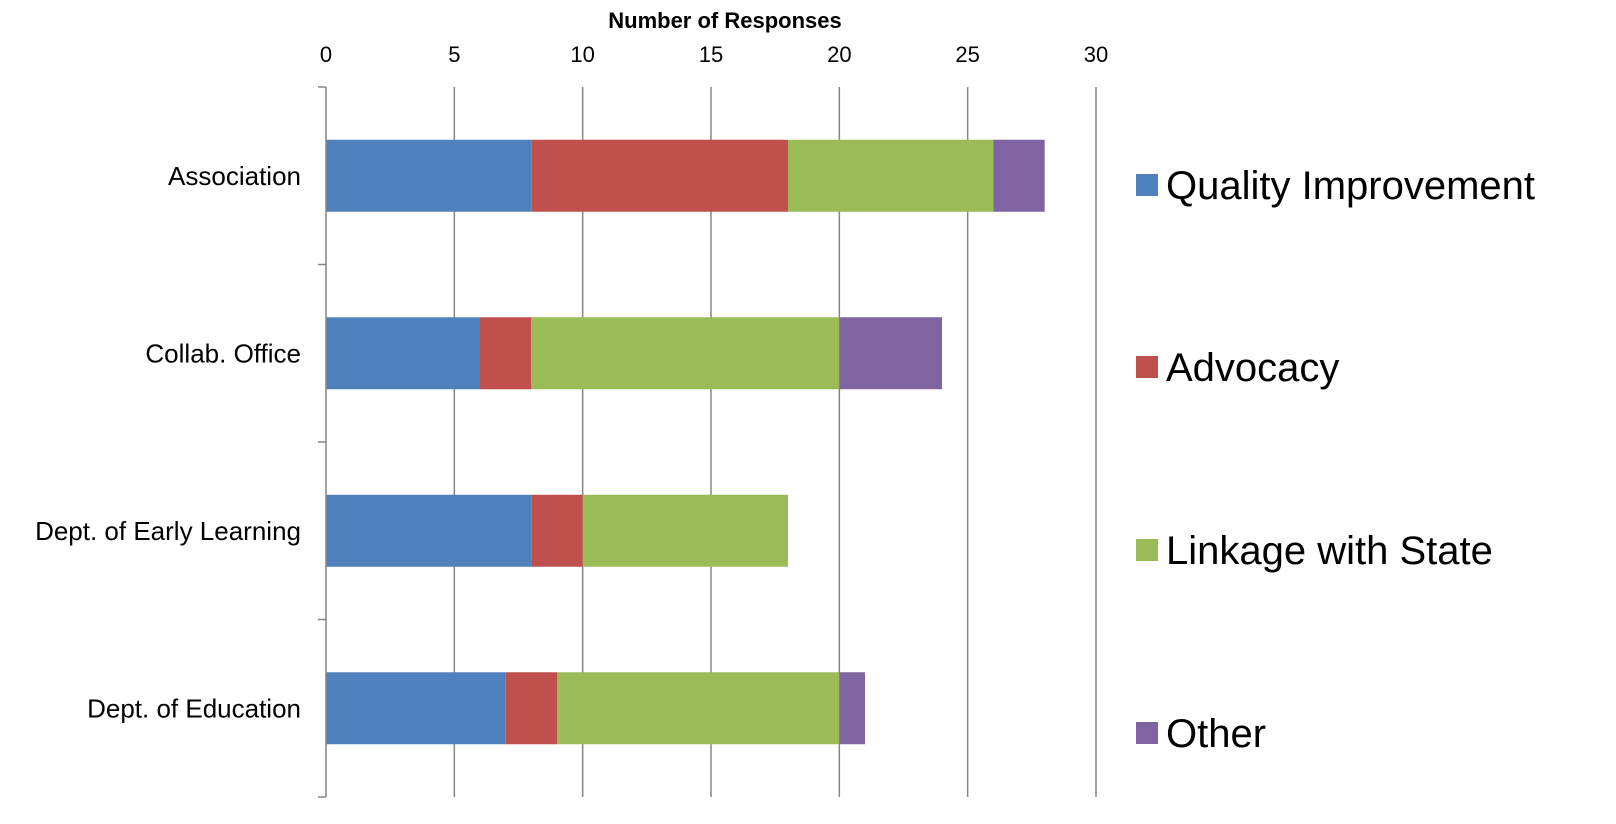 The width and height of the screenshot is (1616, 824). Describe the element at coordinates (582, 54) in the screenshot. I see `x-tick-label: 10` at that location.